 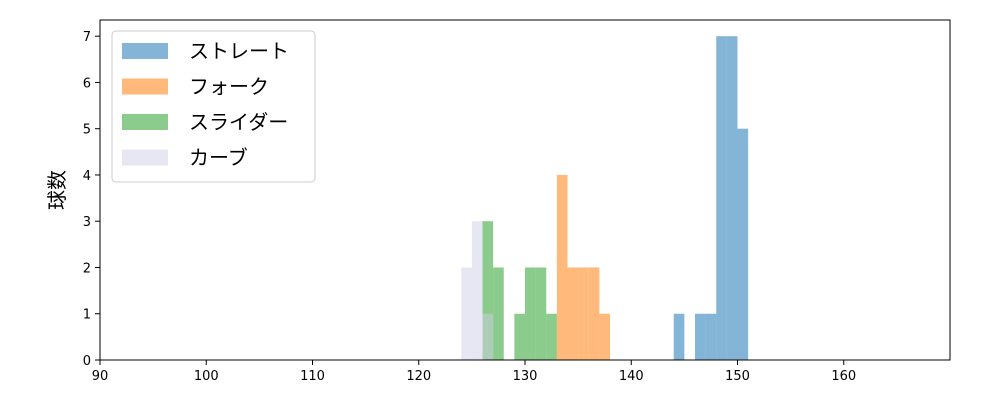 I want to click on x-tick-label: 140, so click(x=631, y=376).